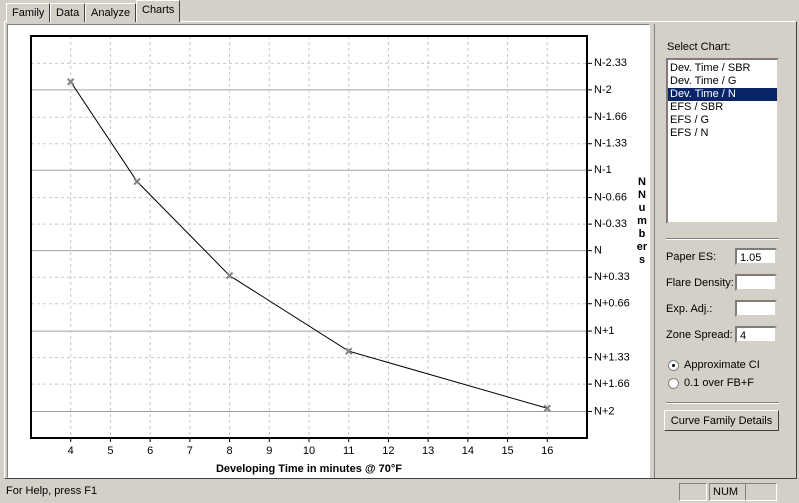 Image resolution: width=799 pixels, height=503 pixels. What do you see at coordinates (68, 12) in the screenshot?
I see `tab: Data` at bounding box center [68, 12].